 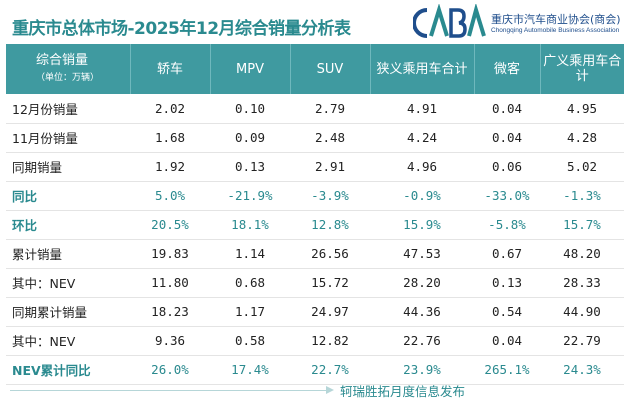 What do you see at coordinates (330, 312) in the screenshot?
I see `table-cell: 24.97` at bounding box center [330, 312].